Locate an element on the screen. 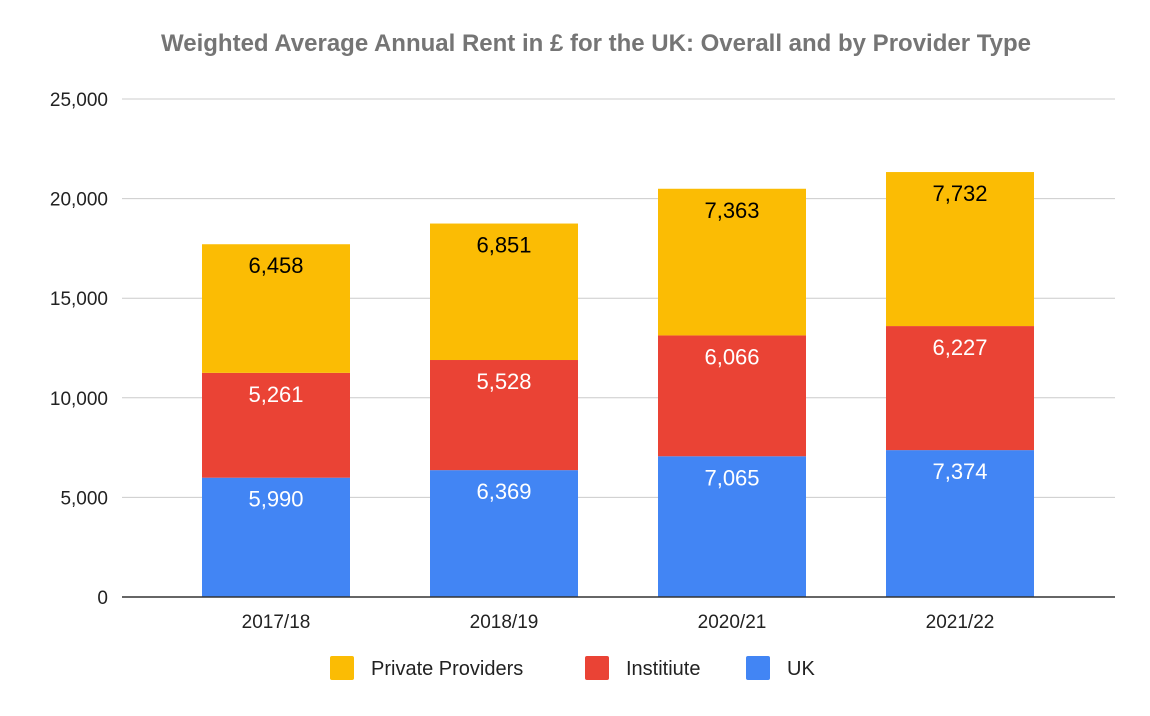 Image resolution: width=1150 pixels, height=716 pixels. x-tick-label: 2017/18 is located at coordinates (276, 622).